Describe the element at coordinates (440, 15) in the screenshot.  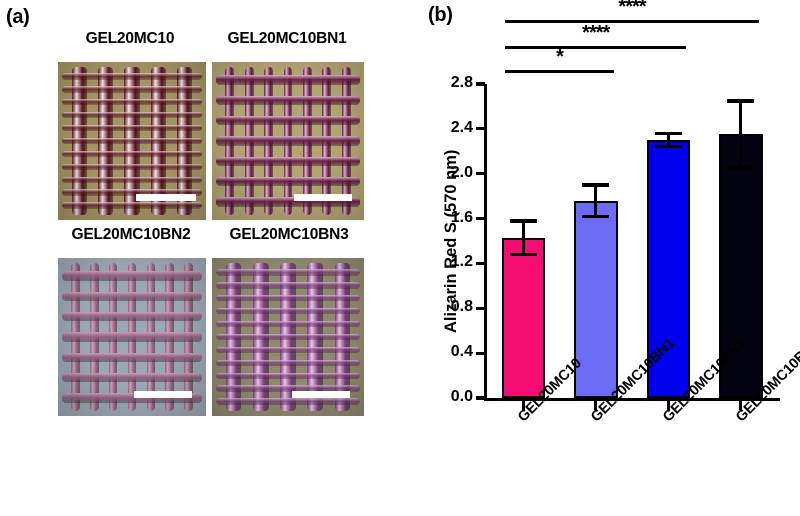
I see `panel-b-letter: (b)` at that location.